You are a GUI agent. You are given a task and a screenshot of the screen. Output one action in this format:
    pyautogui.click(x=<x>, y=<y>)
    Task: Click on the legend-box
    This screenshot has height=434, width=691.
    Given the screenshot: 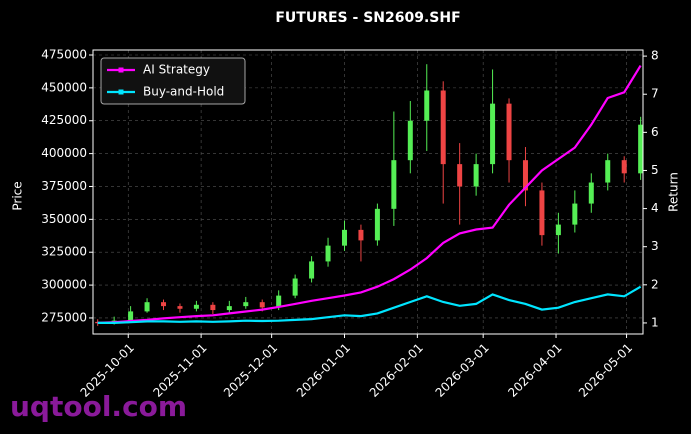 What is the action you would take?
    pyautogui.click(x=173, y=81)
    